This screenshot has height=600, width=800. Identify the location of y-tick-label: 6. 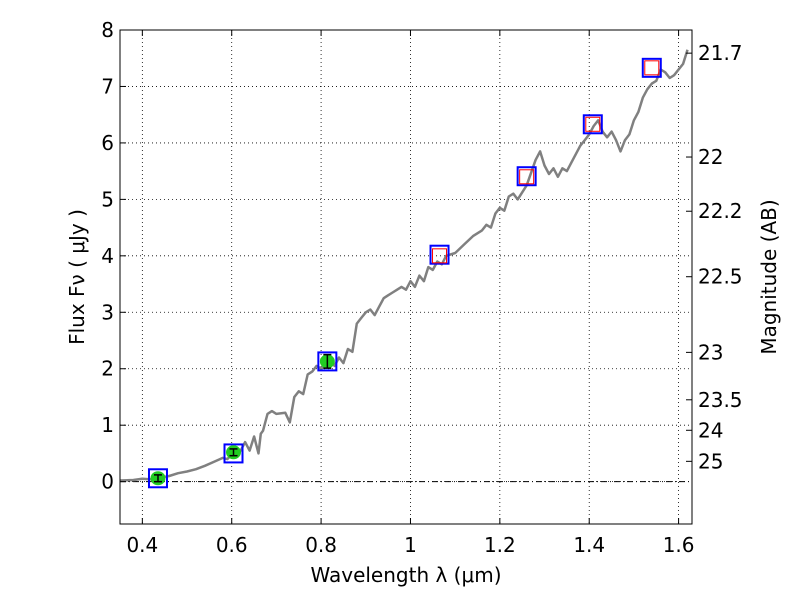
(107, 143).